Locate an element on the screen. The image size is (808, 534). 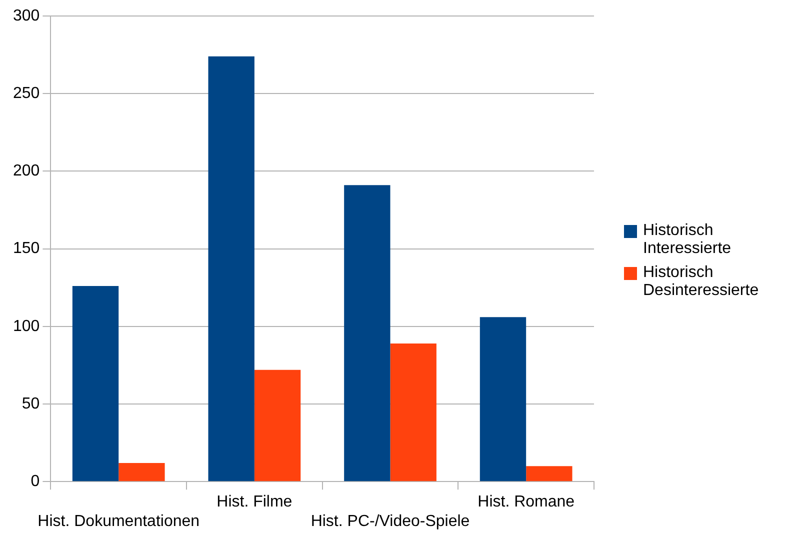
y-tick-label: 200 is located at coordinates (26, 171).